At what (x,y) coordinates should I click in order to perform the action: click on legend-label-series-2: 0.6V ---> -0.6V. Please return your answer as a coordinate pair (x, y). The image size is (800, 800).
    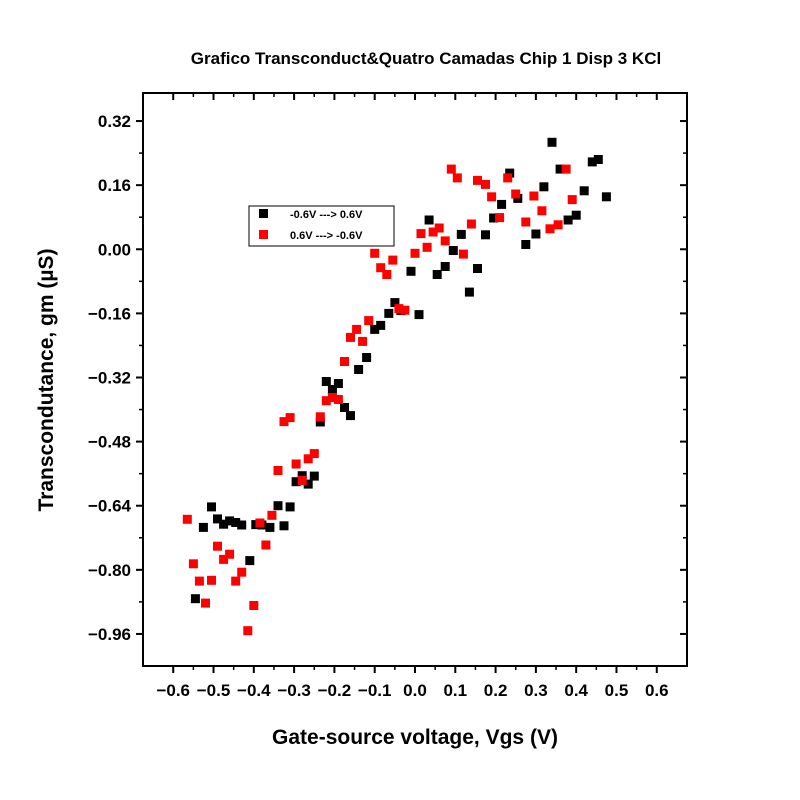
    Looking at the image, I should click on (326, 236).